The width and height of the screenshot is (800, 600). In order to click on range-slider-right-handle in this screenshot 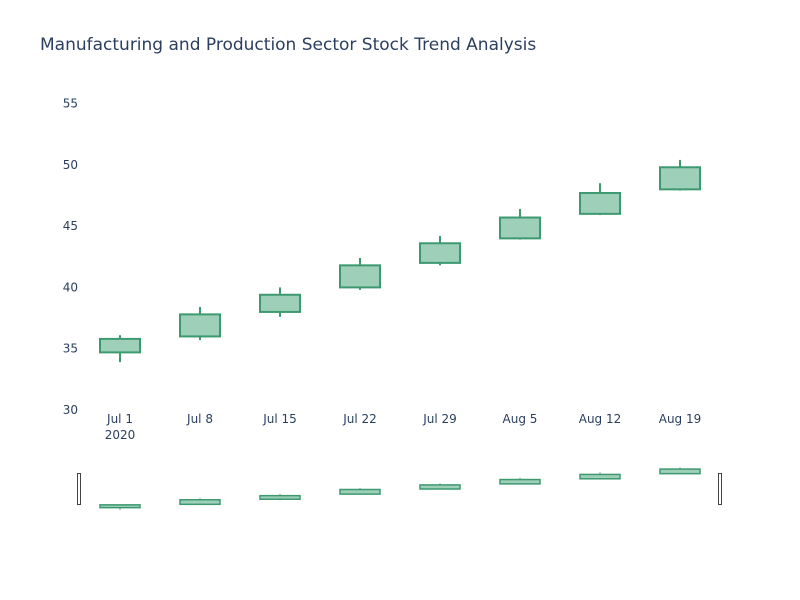, I will do `click(720, 489)`.